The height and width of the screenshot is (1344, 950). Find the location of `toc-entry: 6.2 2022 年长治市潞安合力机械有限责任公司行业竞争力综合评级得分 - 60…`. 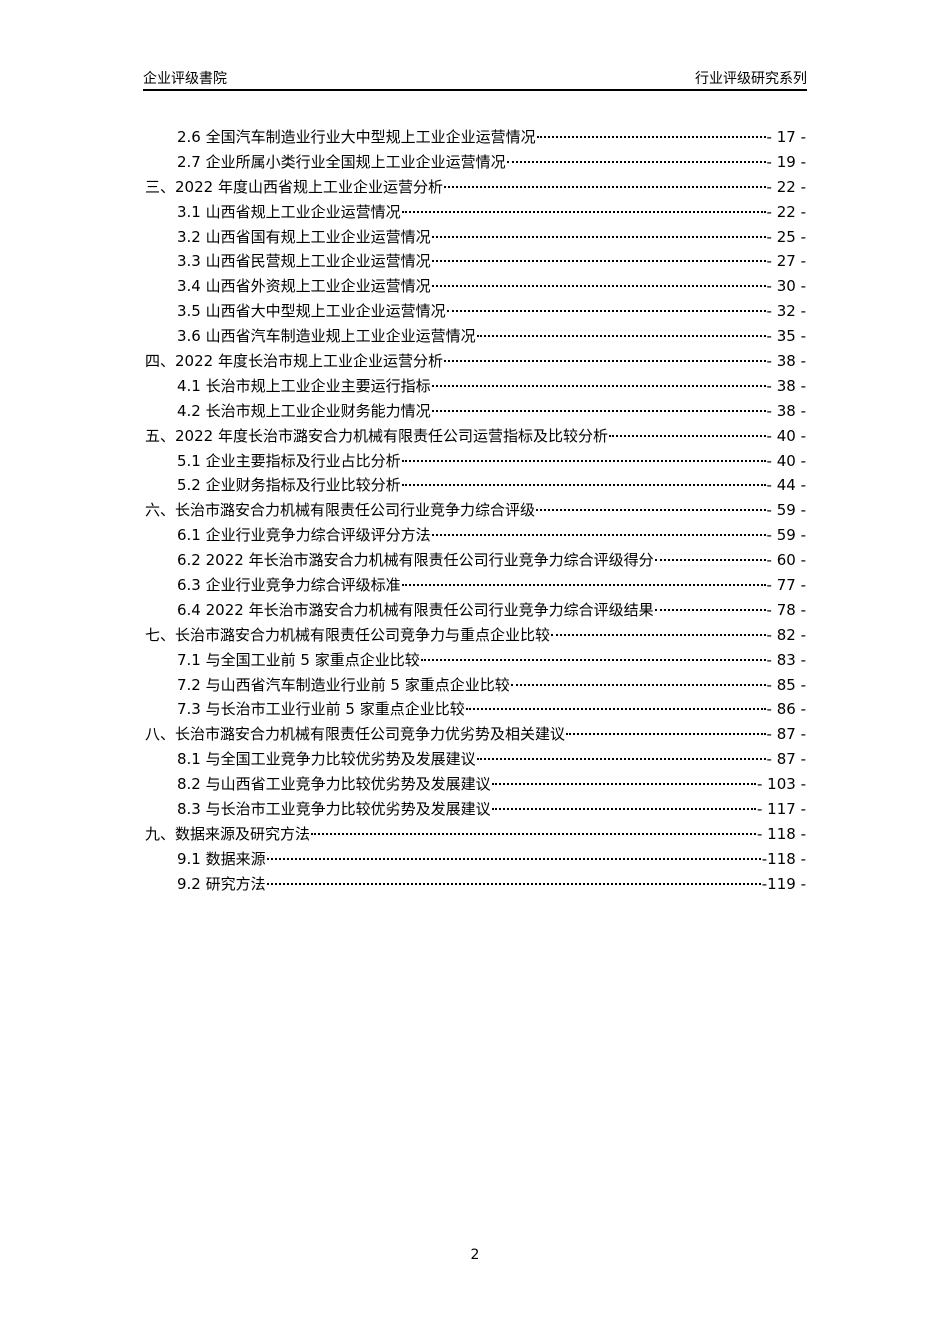

toc-entry: 6.2 2022 年长治市潞安合力机械有限责任公司行业竞争力综合评级得分 - 60… is located at coordinates (475, 561).